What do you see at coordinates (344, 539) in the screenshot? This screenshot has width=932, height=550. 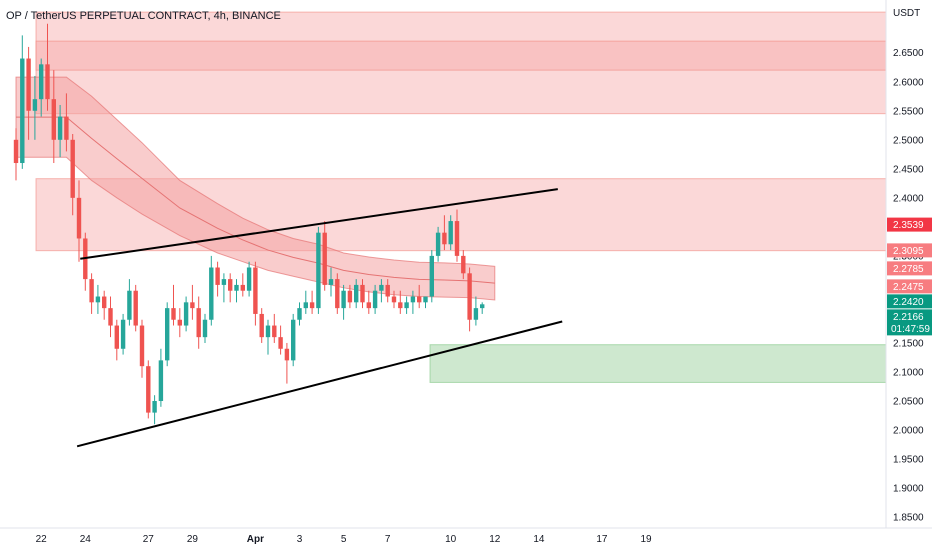 I see `time-axis: 22 24 27 29 Apr 3 5 7 10 12 14 17 19` at bounding box center [344, 539].